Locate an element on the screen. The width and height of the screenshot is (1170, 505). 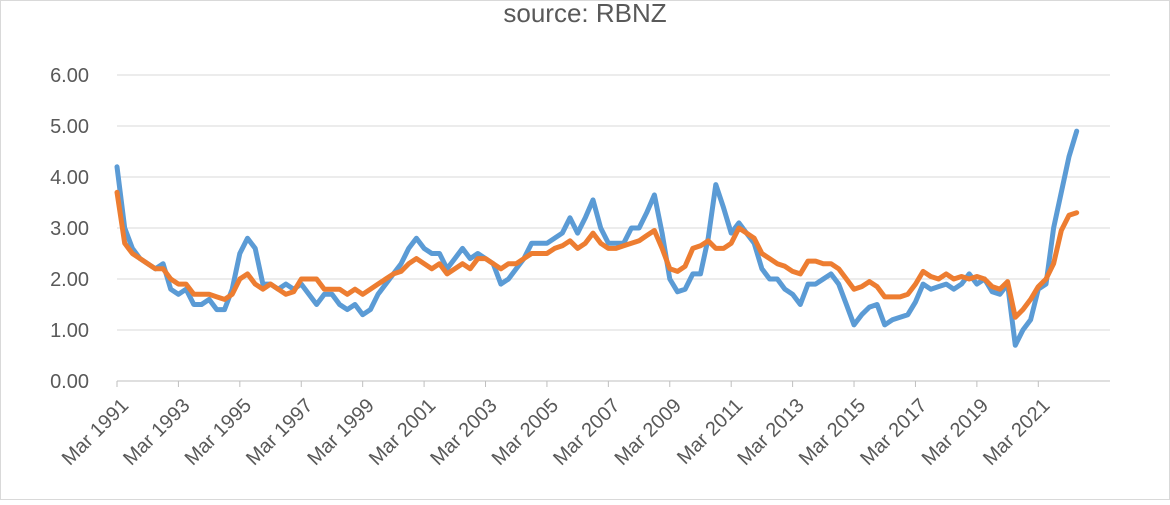
y-tick-label: 0.00 is located at coordinates (69, 382).